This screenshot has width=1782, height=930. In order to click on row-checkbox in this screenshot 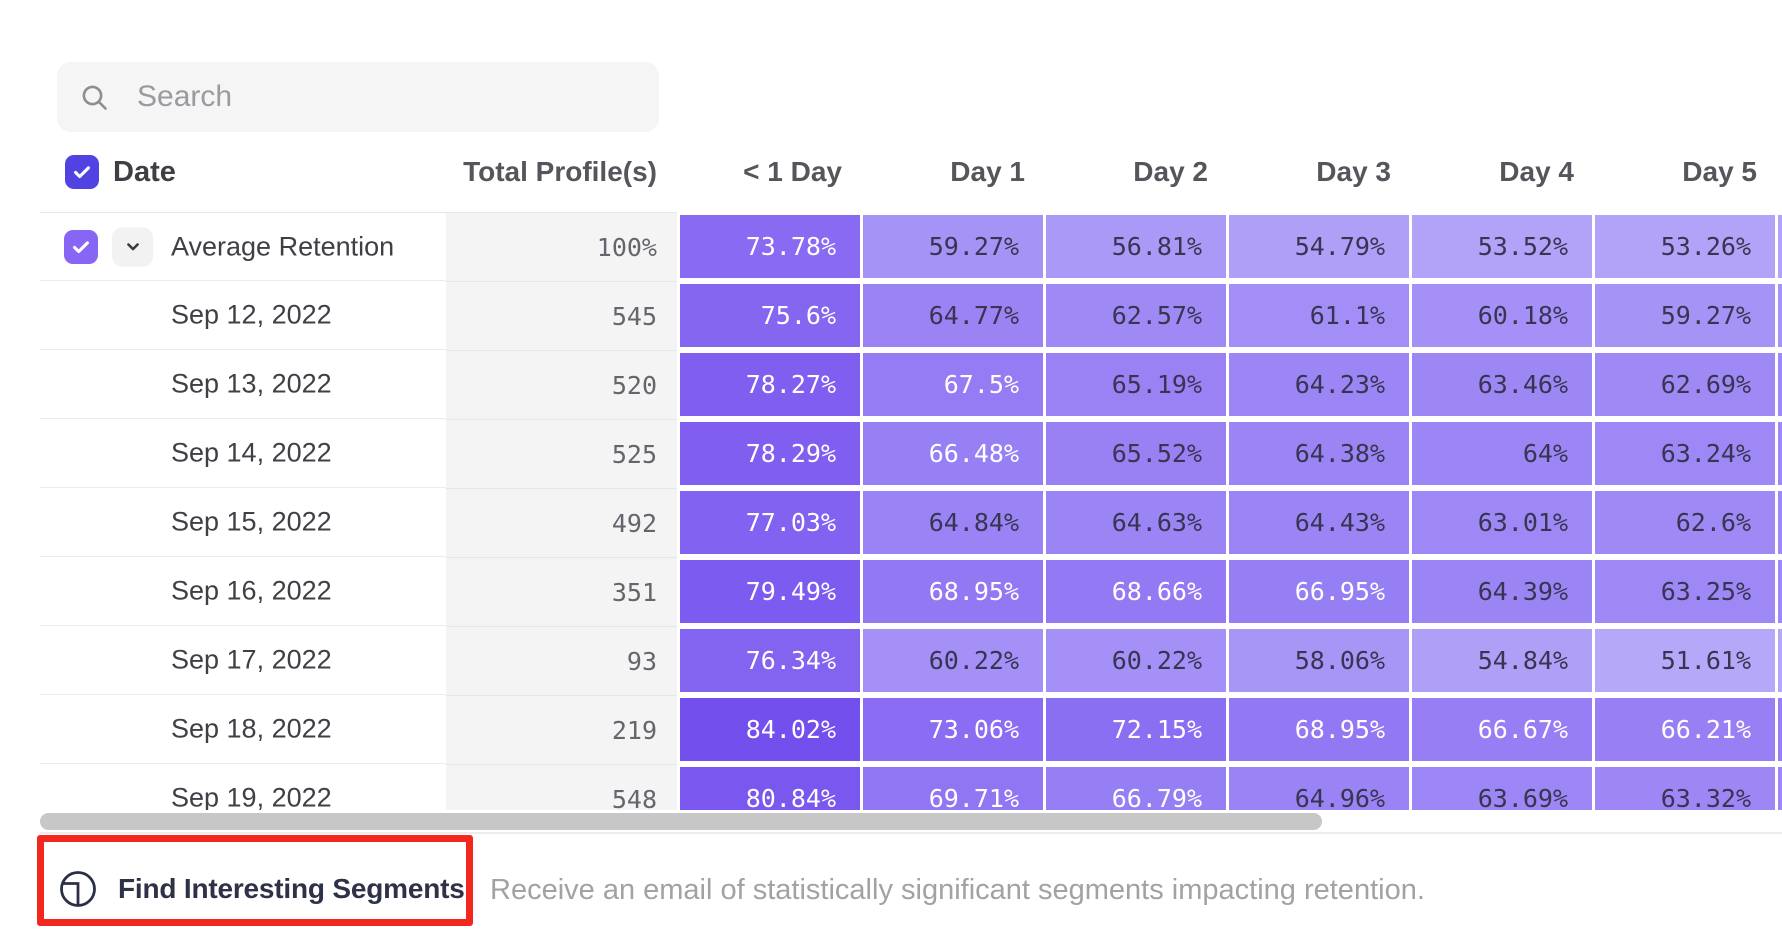, I will do `click(81, 246)`.